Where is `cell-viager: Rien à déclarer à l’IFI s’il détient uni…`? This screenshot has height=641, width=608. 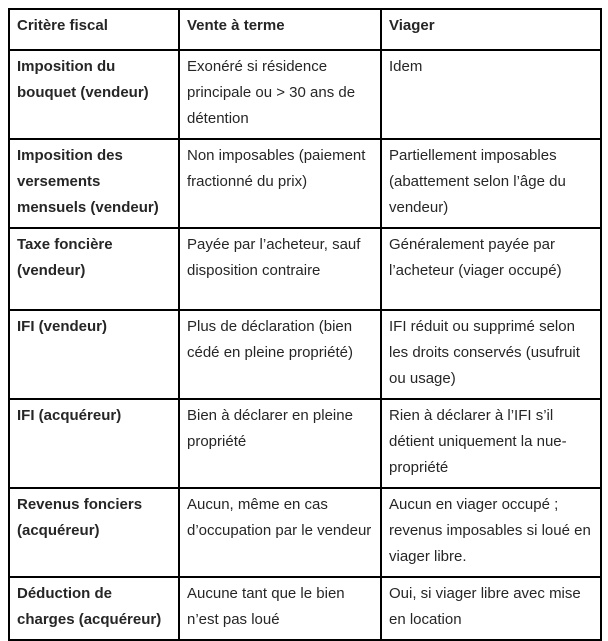 cell-viager: Rien à déclarer à l’IFI s’il détient uni… is located at coordinates (491, 443).